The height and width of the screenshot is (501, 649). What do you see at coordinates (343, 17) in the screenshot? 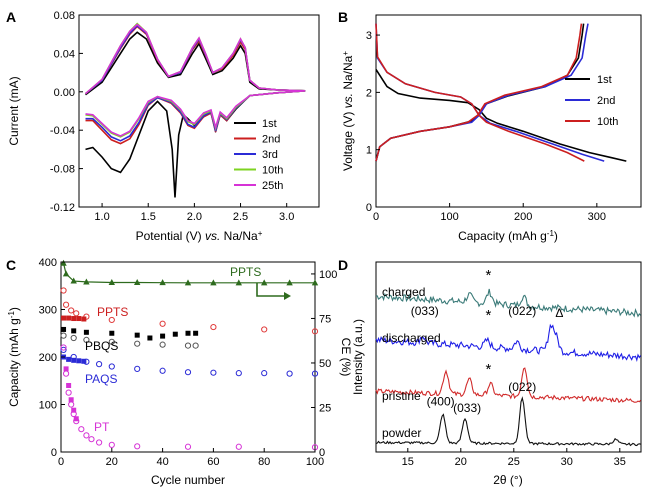
I see `panel-label-b: B` at bounding box center [343, 17].